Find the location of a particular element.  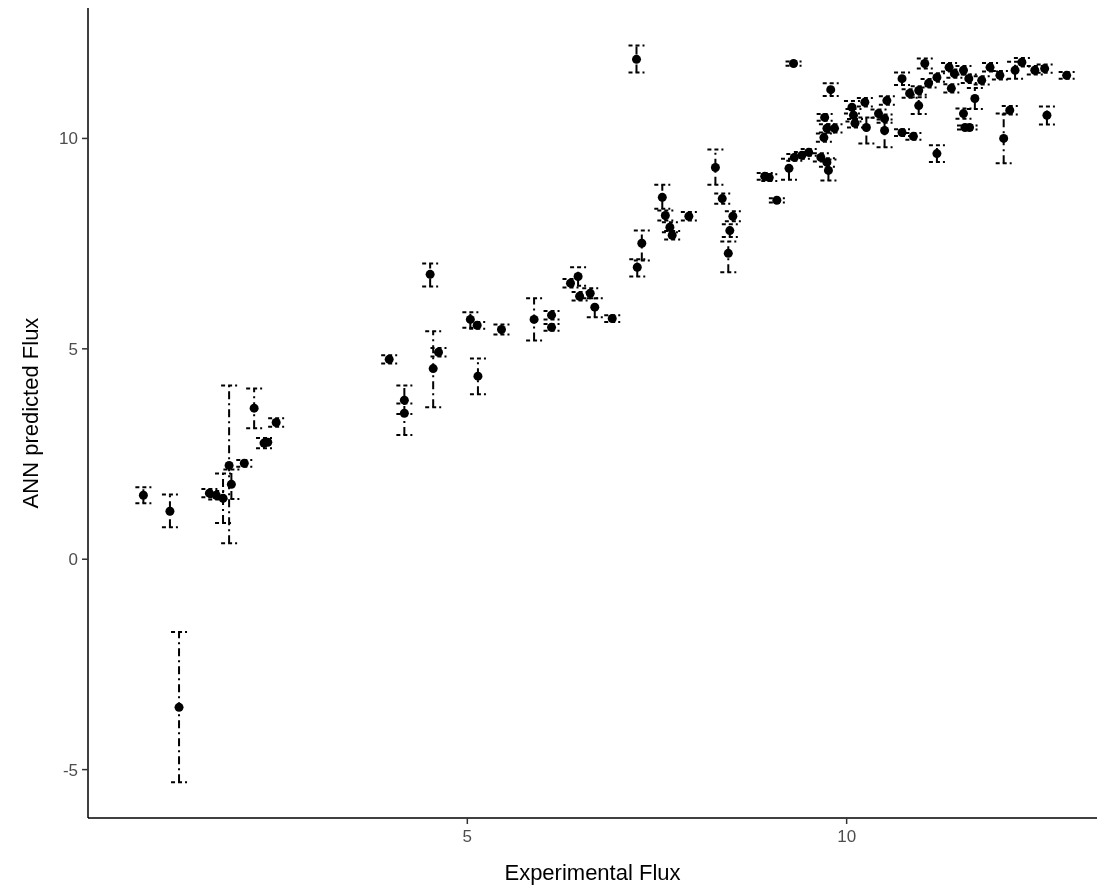

y-tick-label: 5 is located at coordinates (73, 349).